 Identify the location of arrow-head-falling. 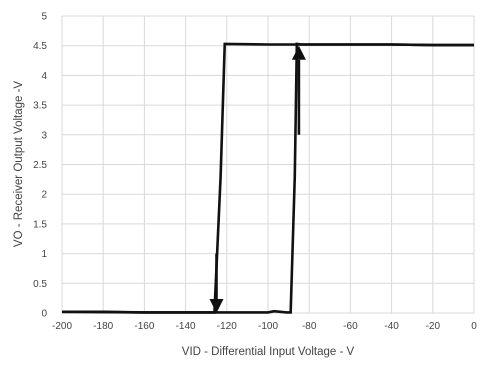
(216, 306).